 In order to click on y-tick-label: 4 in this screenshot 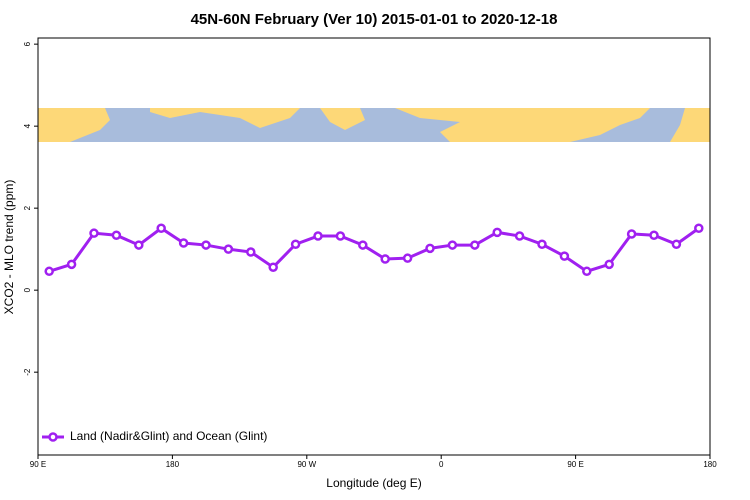, I will do `click(27, 125)`.